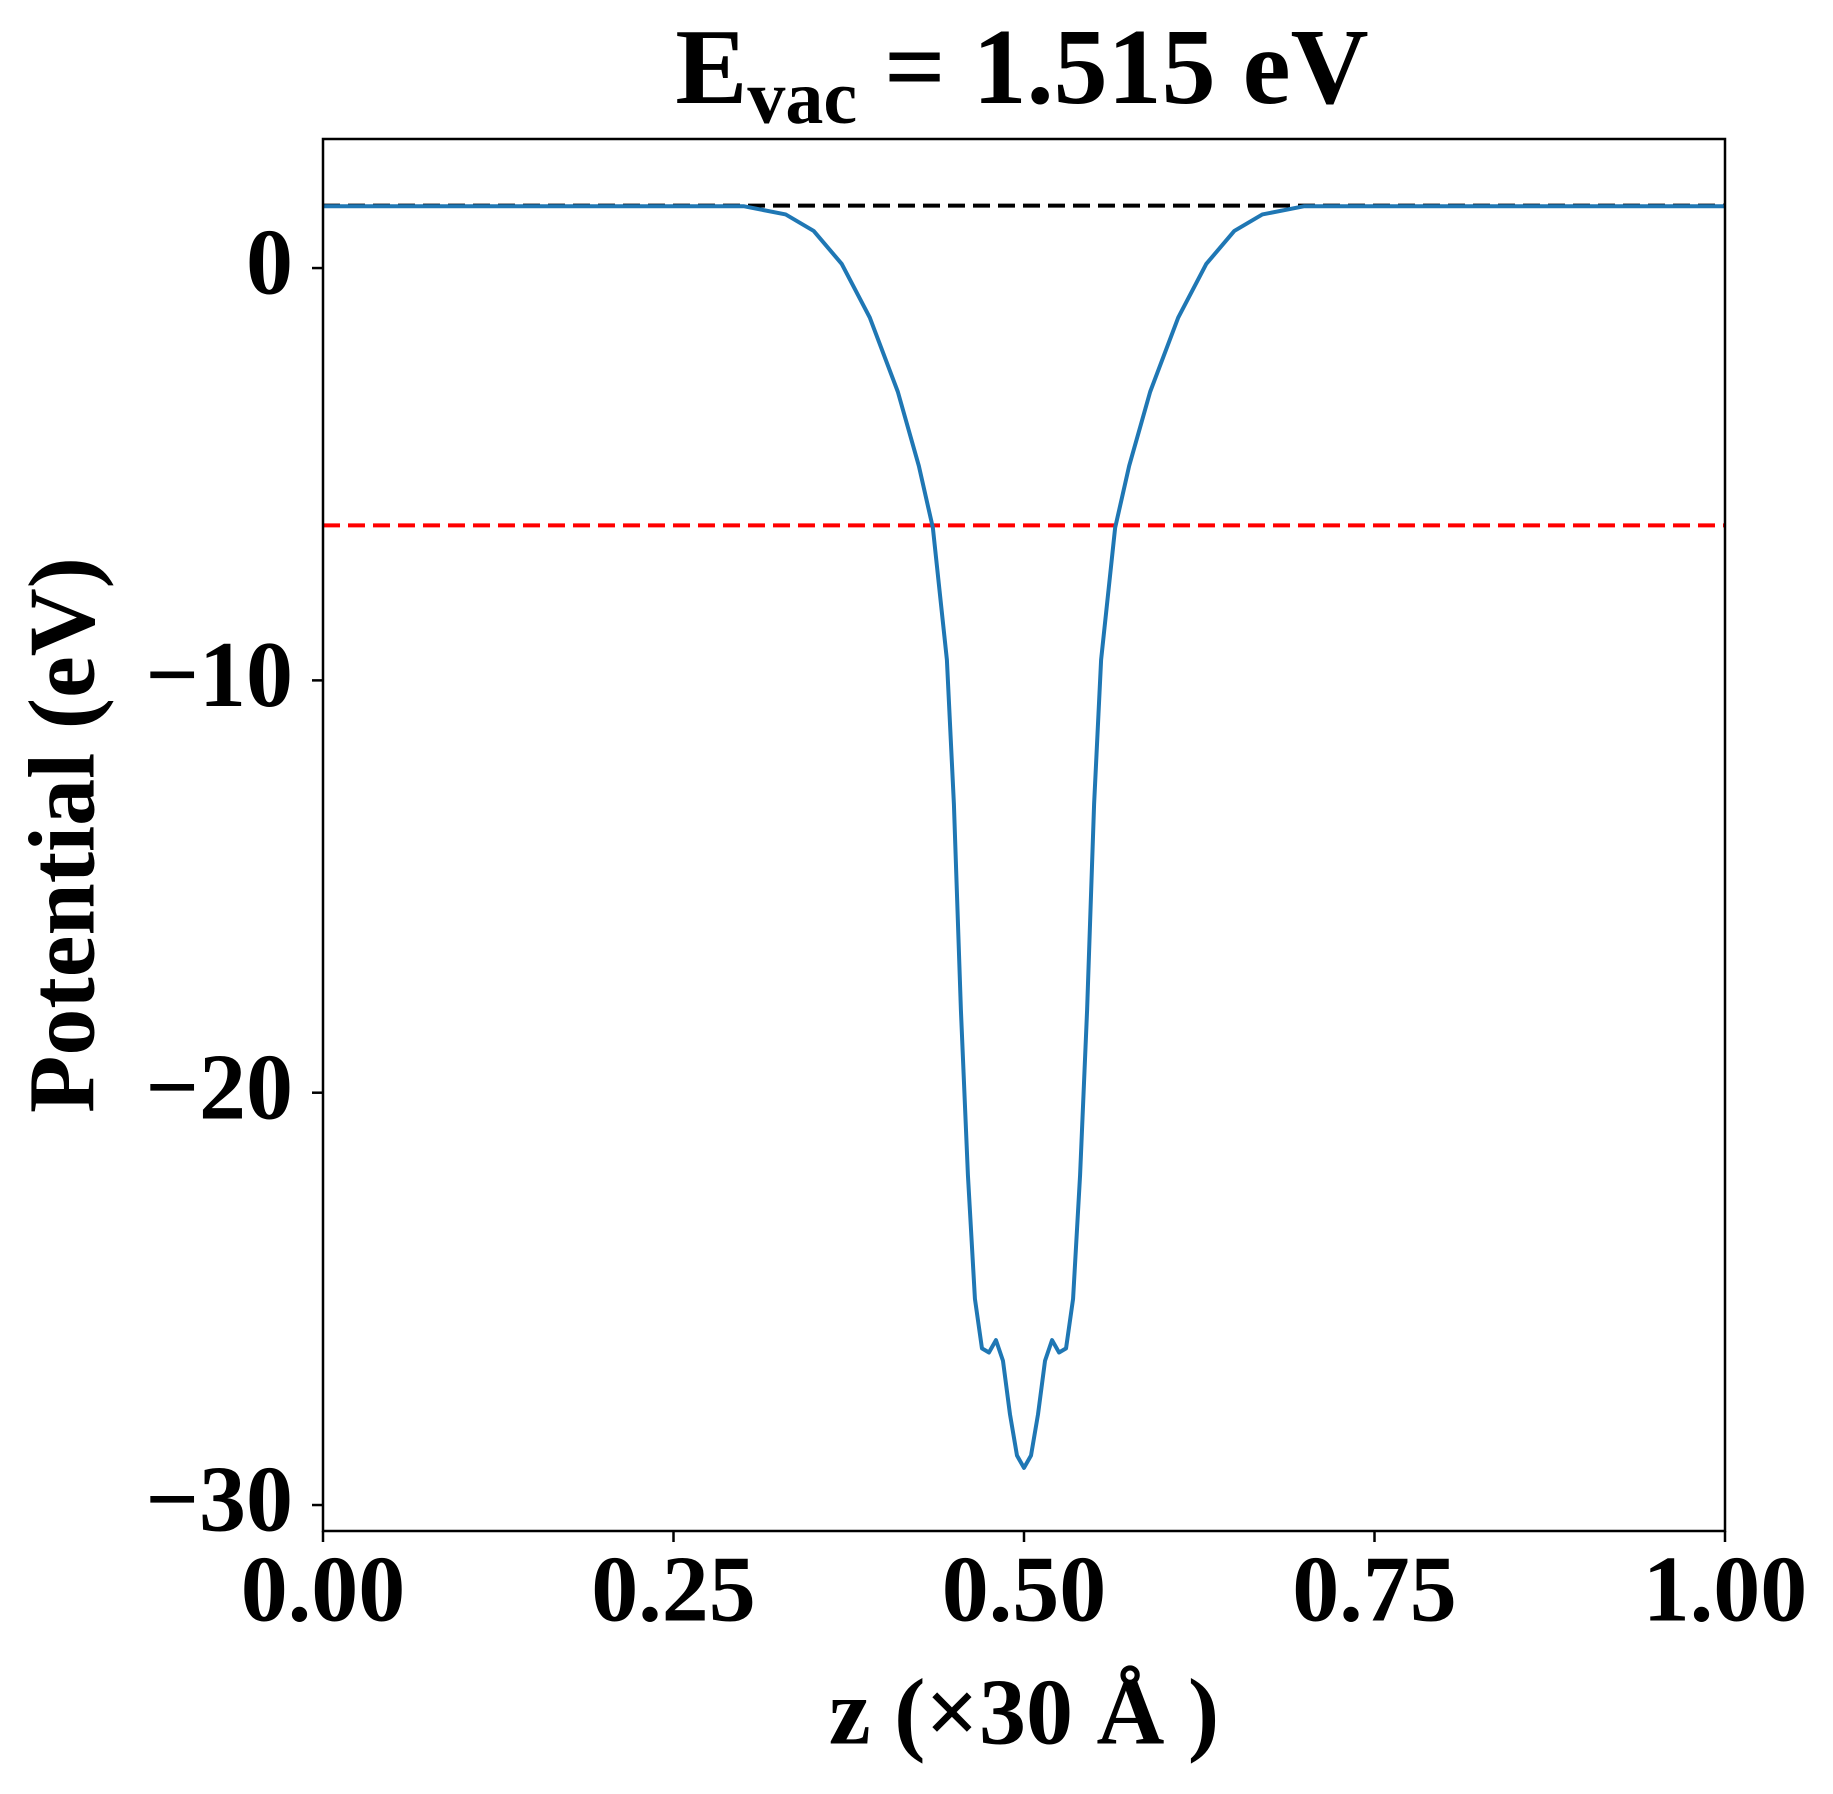 The height and width of the screenshot is (1794, 1833). What do you see at coordinates (323, 1590) in the screenshot?
I see `x-tick-label: 0.00` at bounding box center [323, 1590].